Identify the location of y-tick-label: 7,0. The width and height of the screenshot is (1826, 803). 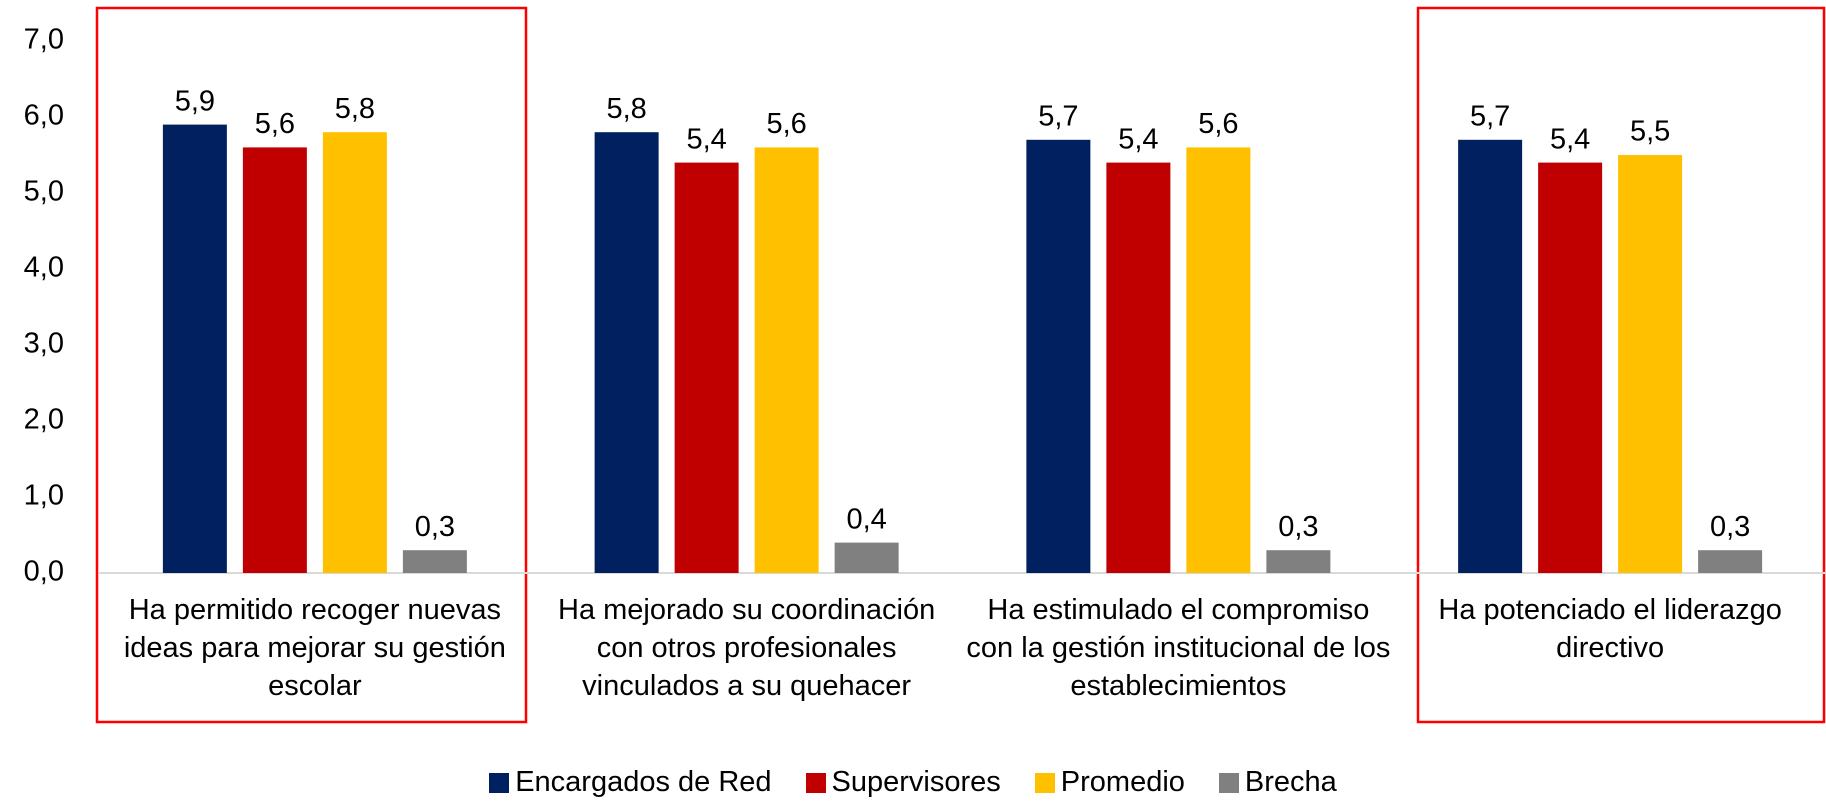
(44, 40).